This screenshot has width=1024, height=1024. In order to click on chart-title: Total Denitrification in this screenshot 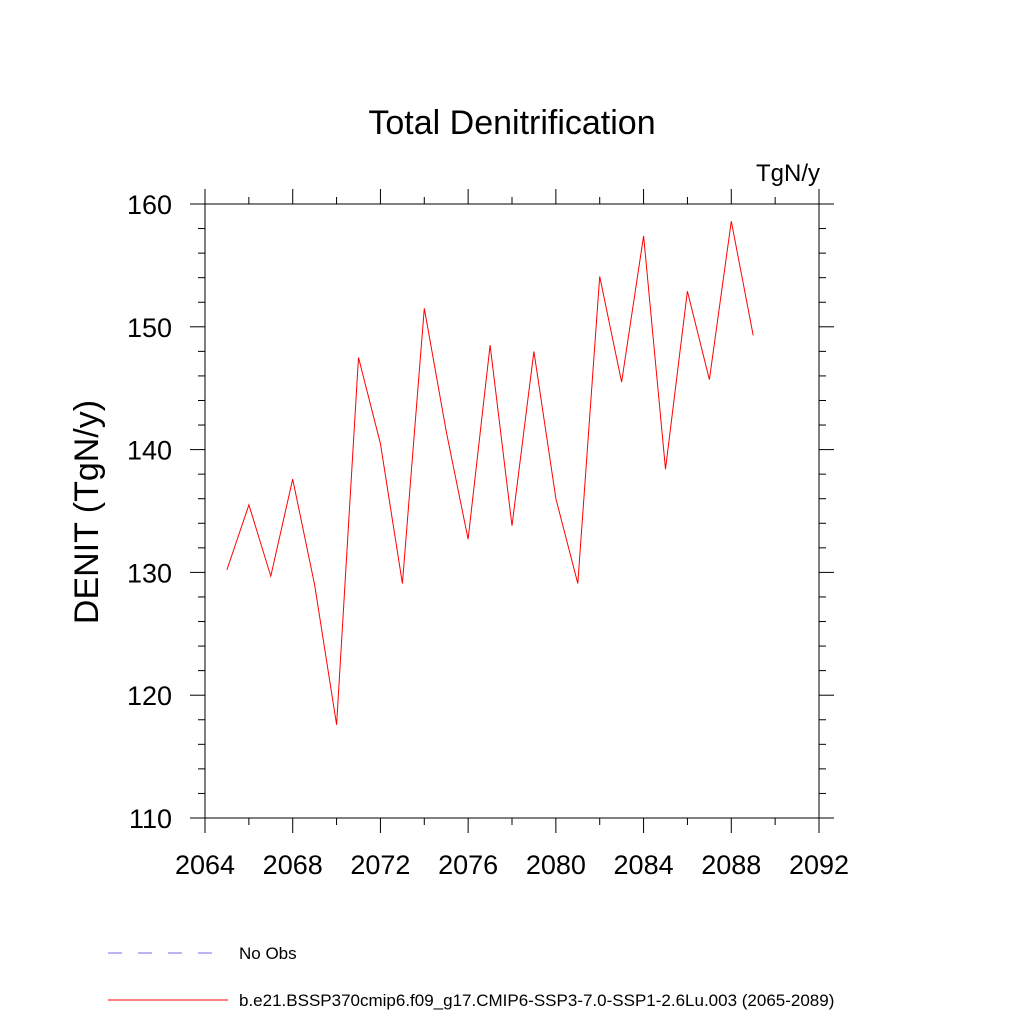, I will do `click(511, 123)`.